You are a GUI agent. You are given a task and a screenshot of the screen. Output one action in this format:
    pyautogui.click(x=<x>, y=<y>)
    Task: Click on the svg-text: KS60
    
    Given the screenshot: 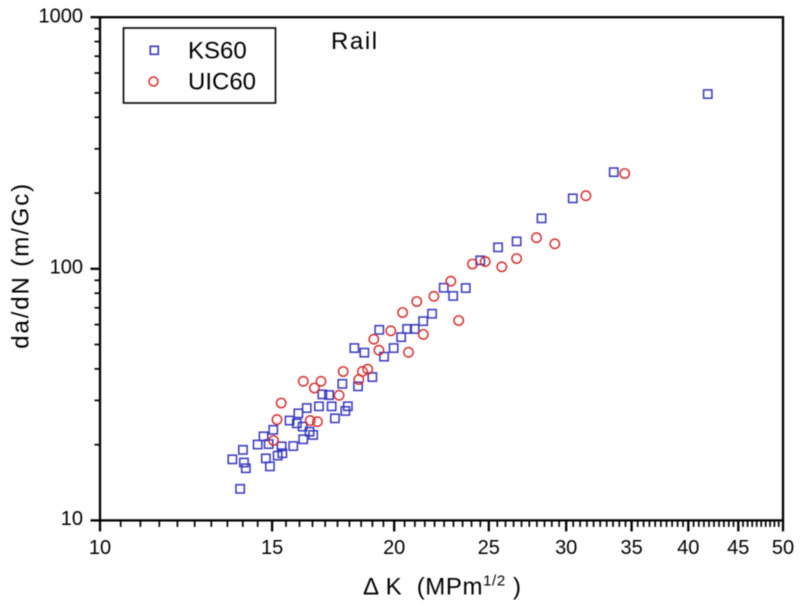 What is the action you would take?
    pyautogui.click(x=217, y=51)
    